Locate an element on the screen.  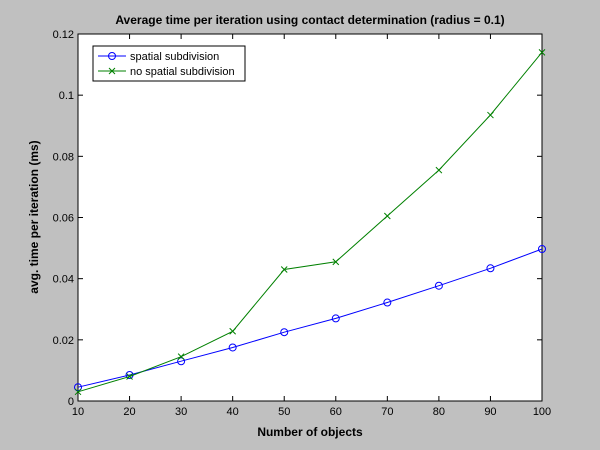
x-tick-label: 100 is located at coordinates (542, 412).